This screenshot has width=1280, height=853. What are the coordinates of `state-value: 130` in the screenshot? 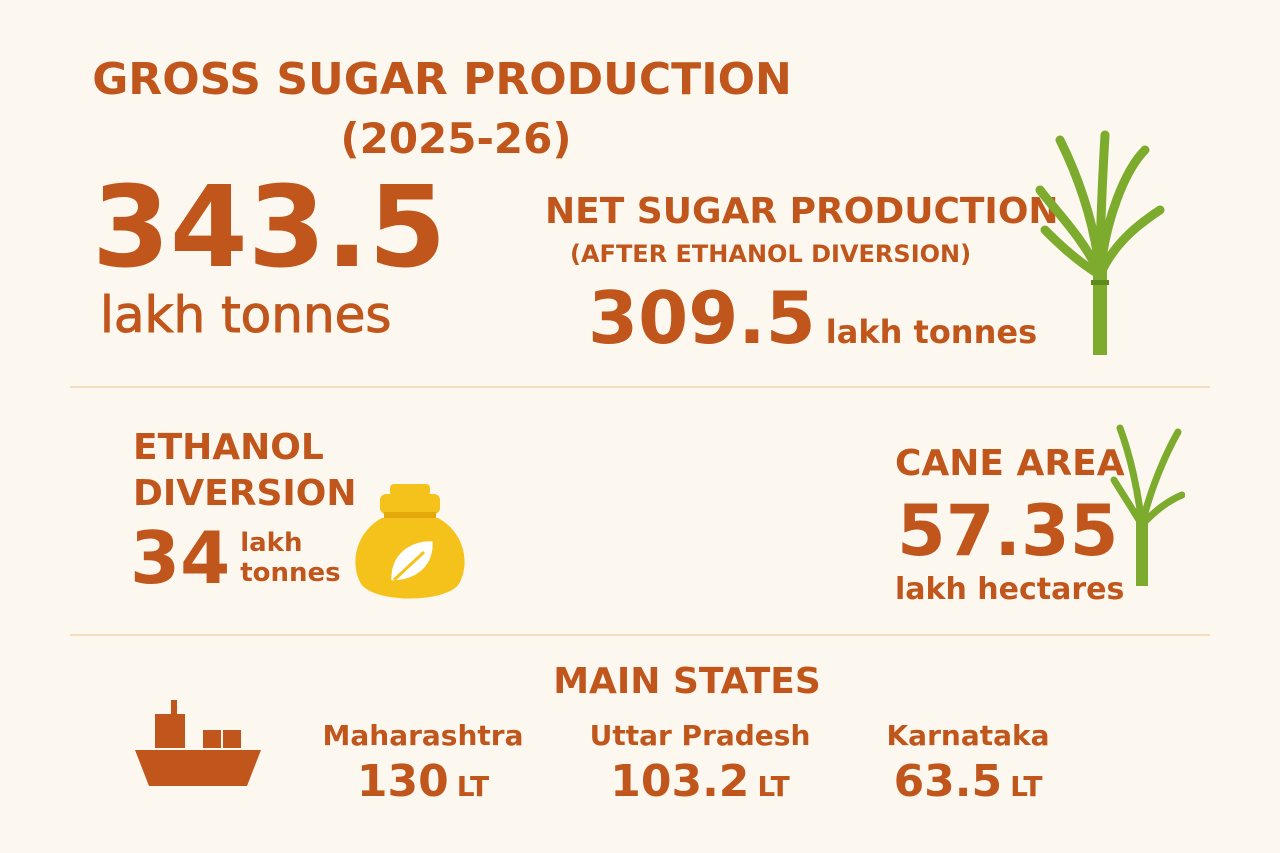 It's located at (402, 781).